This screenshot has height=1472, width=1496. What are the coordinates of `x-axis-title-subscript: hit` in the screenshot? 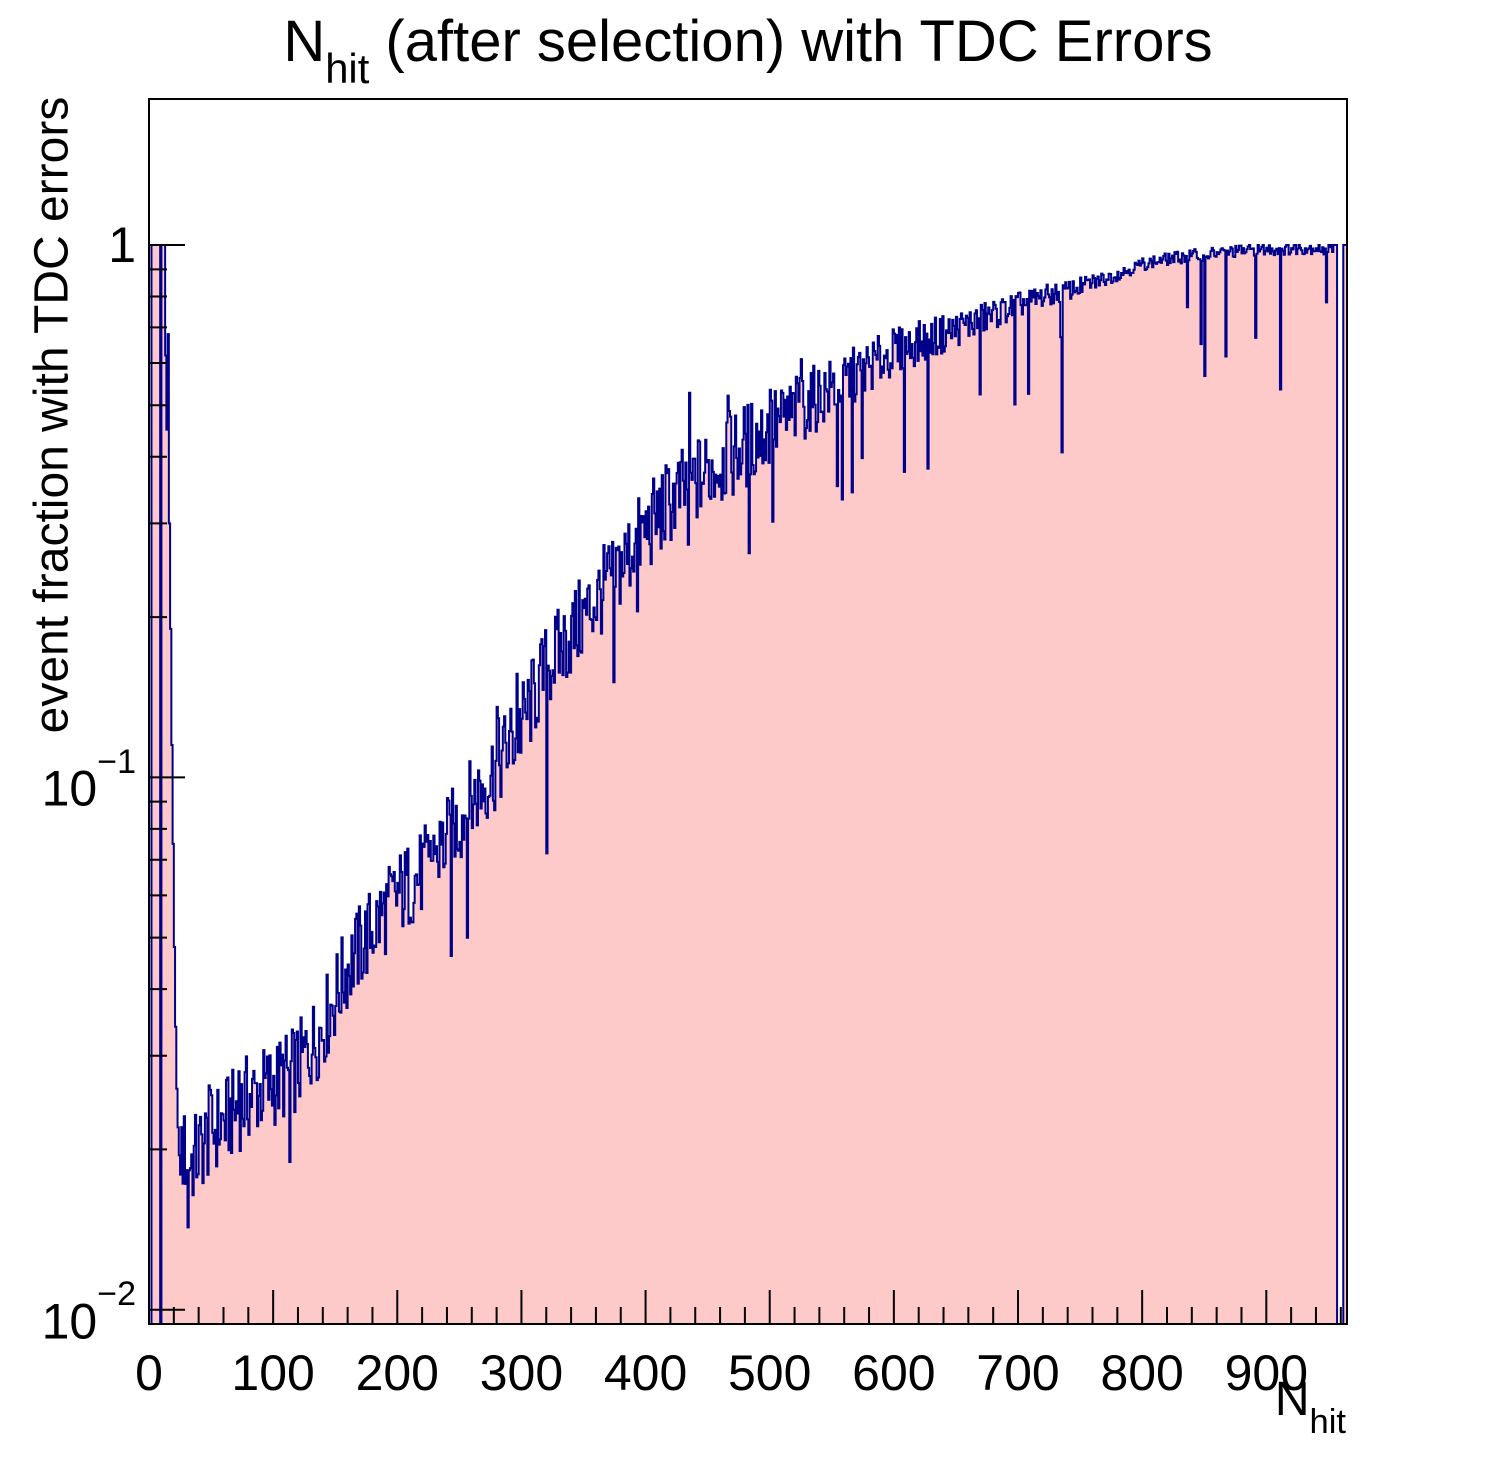 It's located at (1328, 1422).